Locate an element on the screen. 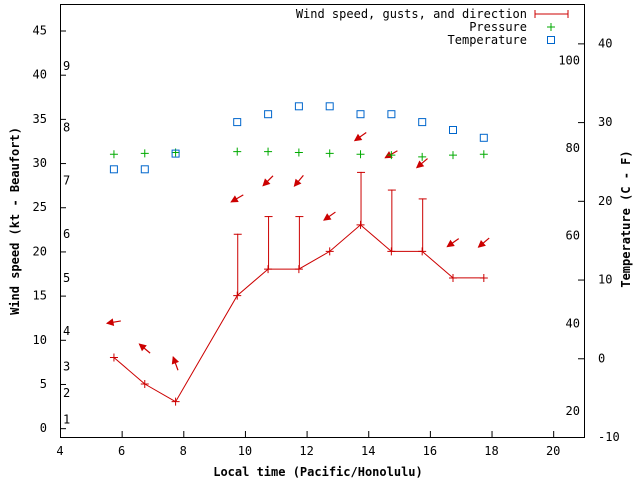 This screenshot has height=480, width=640. y2-tick-label-0: 0 is located at coordinates (601, 358).